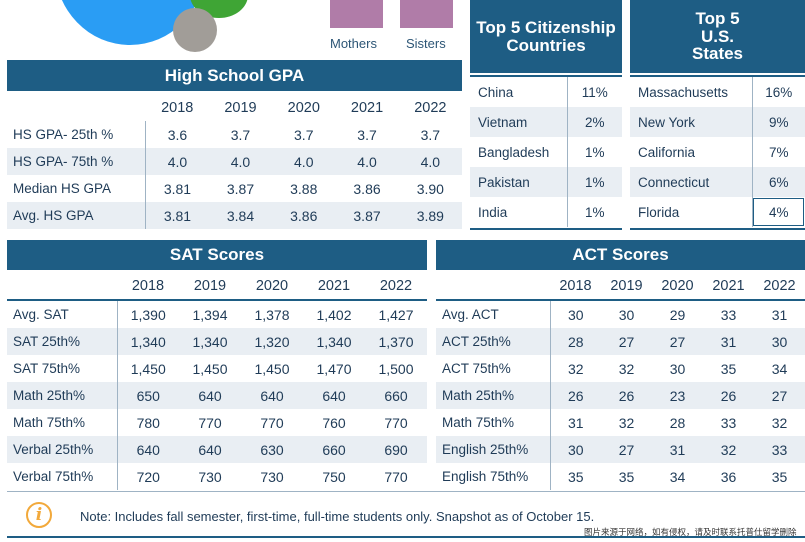  What do you see at coordinates (240, 188) in the screenshot?
I see `cell: 3.87` at bounding box center [240, 188].